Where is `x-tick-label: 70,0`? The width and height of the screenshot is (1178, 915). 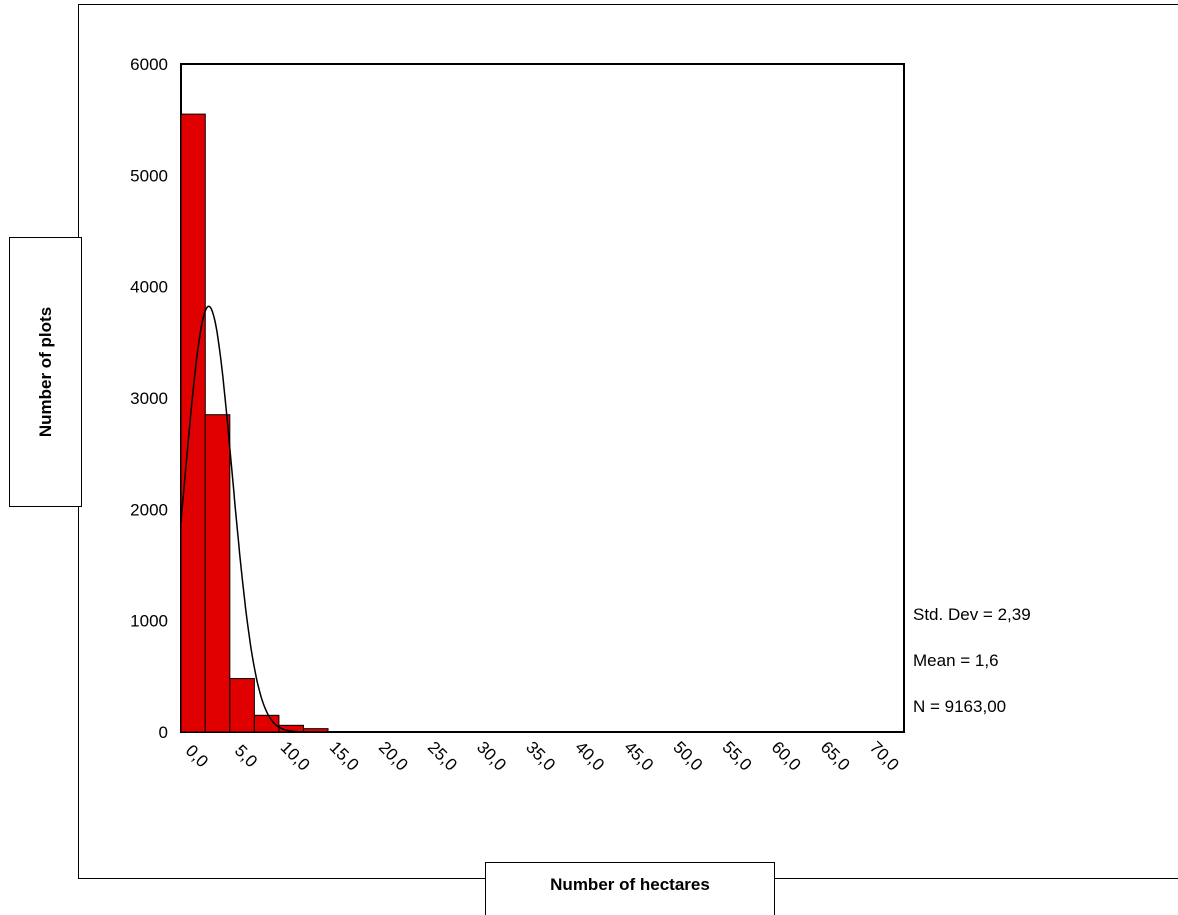
x-tick-label: 70,0 is located at coordinates (884, 756).